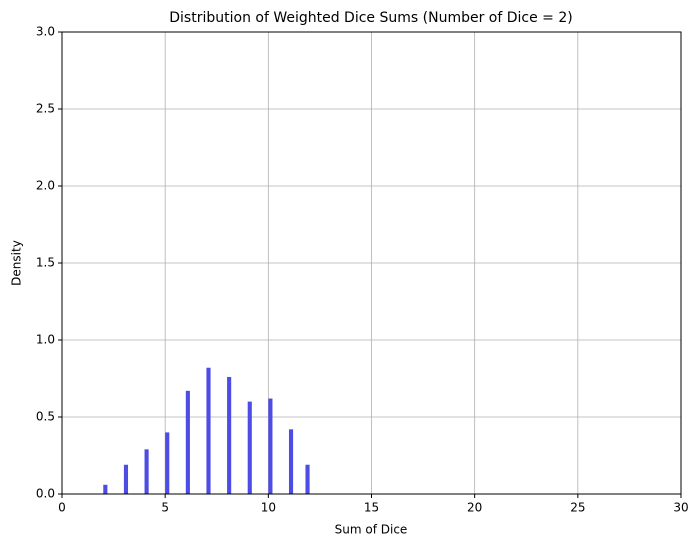 The image size is (700, 547). Describe the element at coordinates (371, 530) in the screenshot. I see `x-axis-label: Sum of Dice` at that location.